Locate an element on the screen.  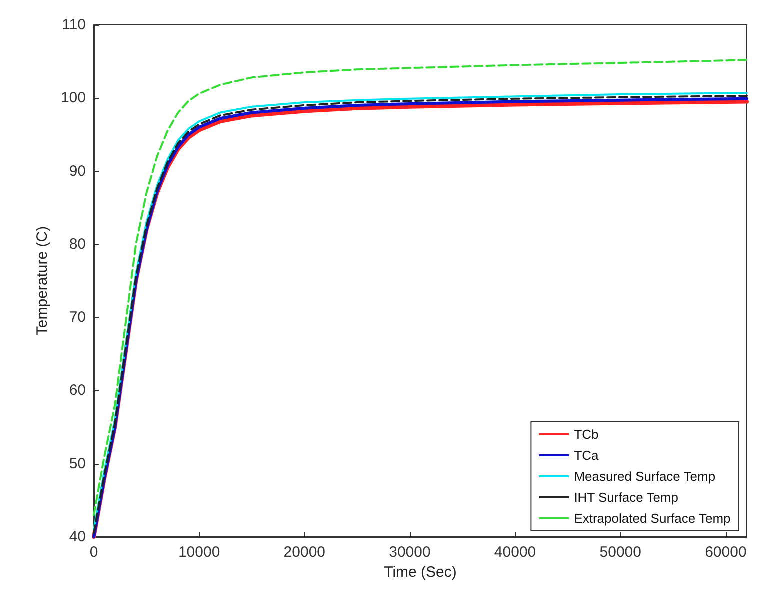
x-tick-label: 20000 is located at coordinates (305, 552).